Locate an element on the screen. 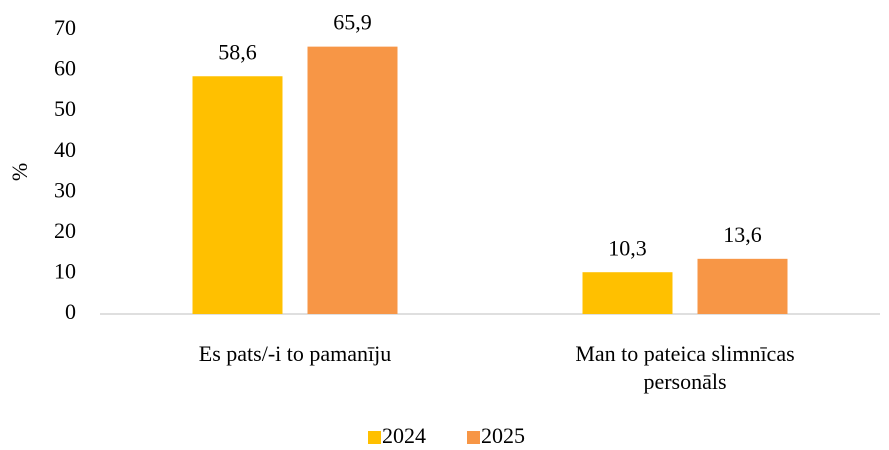 The height and width of the screenshot is (450, 889). data-label: 65,9 is located at coordinates (352, 22).